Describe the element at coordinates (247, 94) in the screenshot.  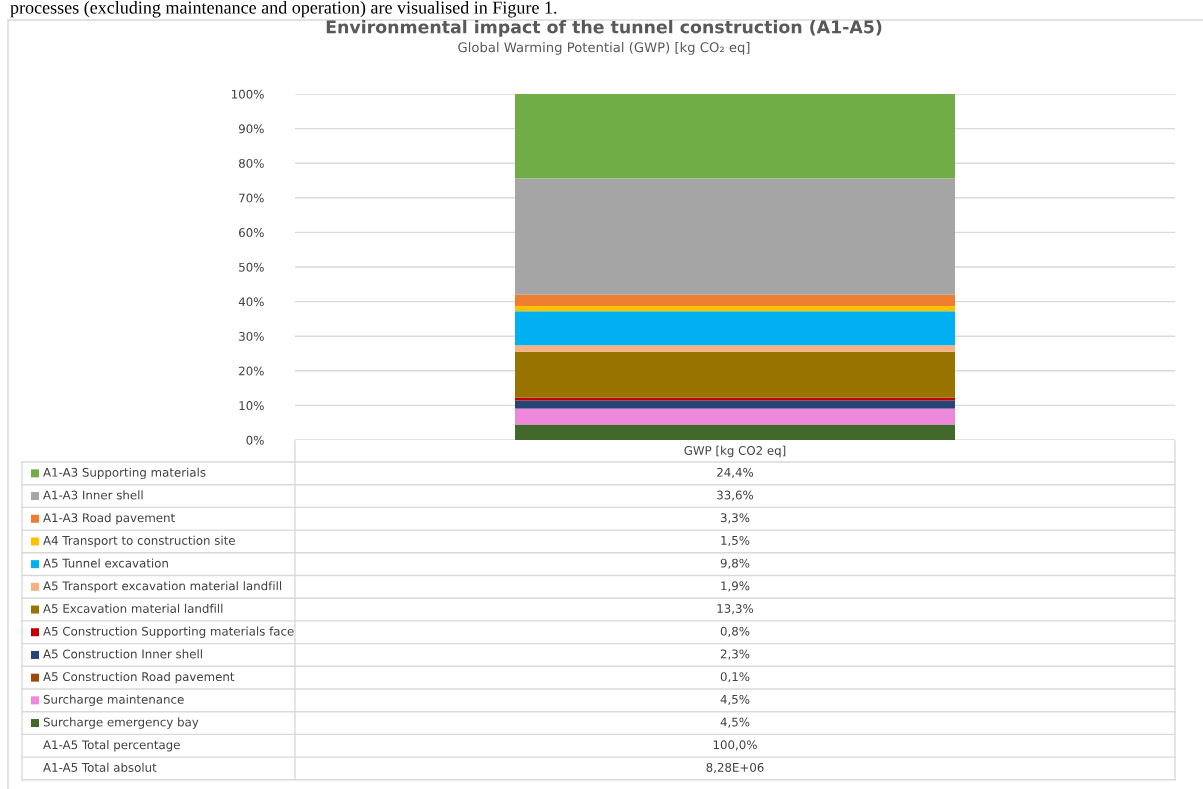
I see `y-tick-label: 100%` at that location.